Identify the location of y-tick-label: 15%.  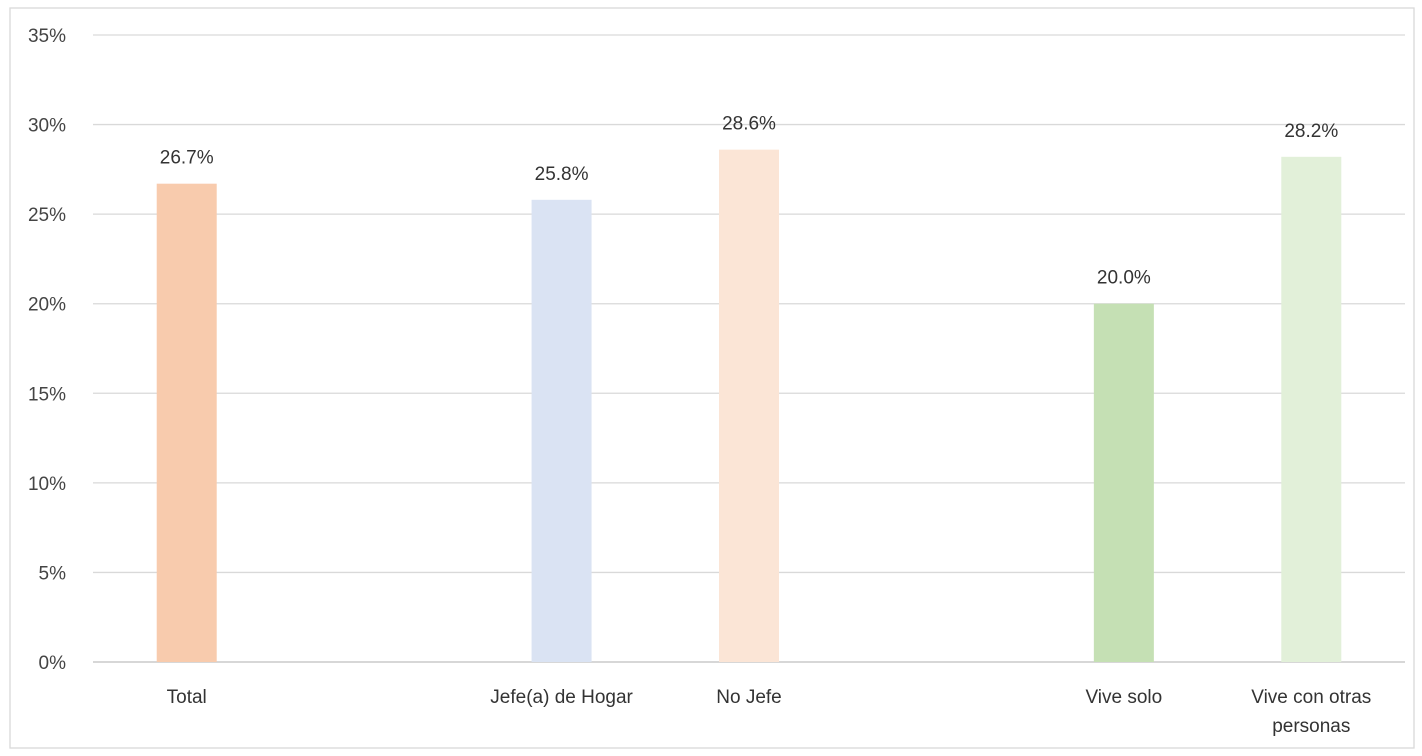
(47, 394).